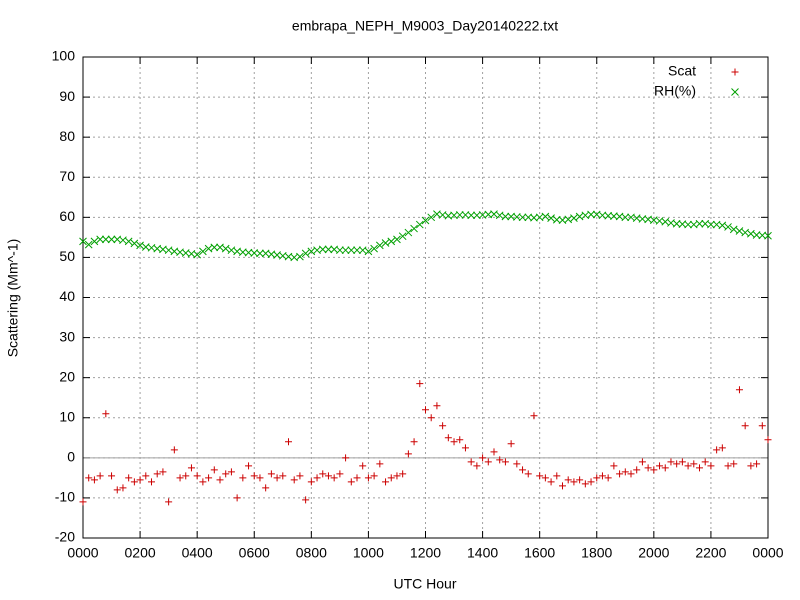 The width and height of the screenshot is (800, 600). I want to click on y-tick-label: 0, so click(71, 457).